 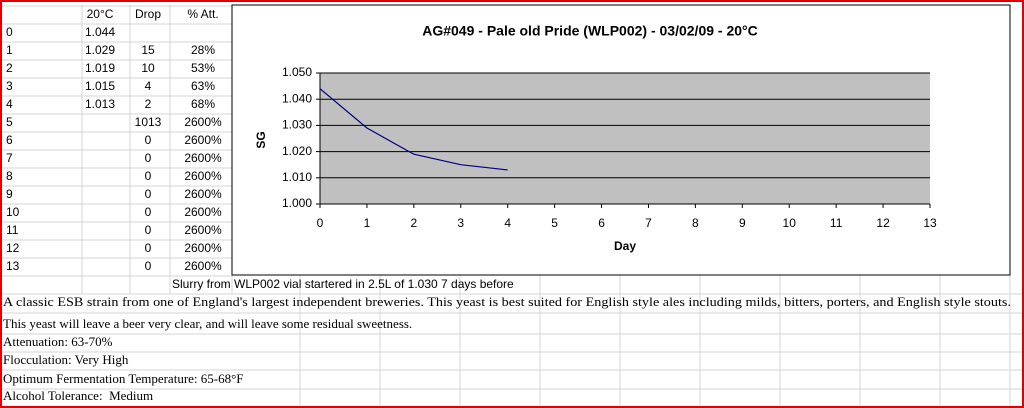 I want to click on table-cell: 6, so click(x=9, y=140).